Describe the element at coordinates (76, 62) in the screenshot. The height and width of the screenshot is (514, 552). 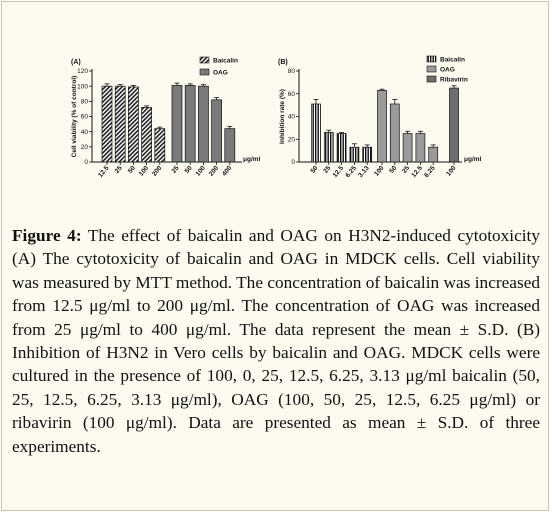
I see `panel-label: (A)` at that location.